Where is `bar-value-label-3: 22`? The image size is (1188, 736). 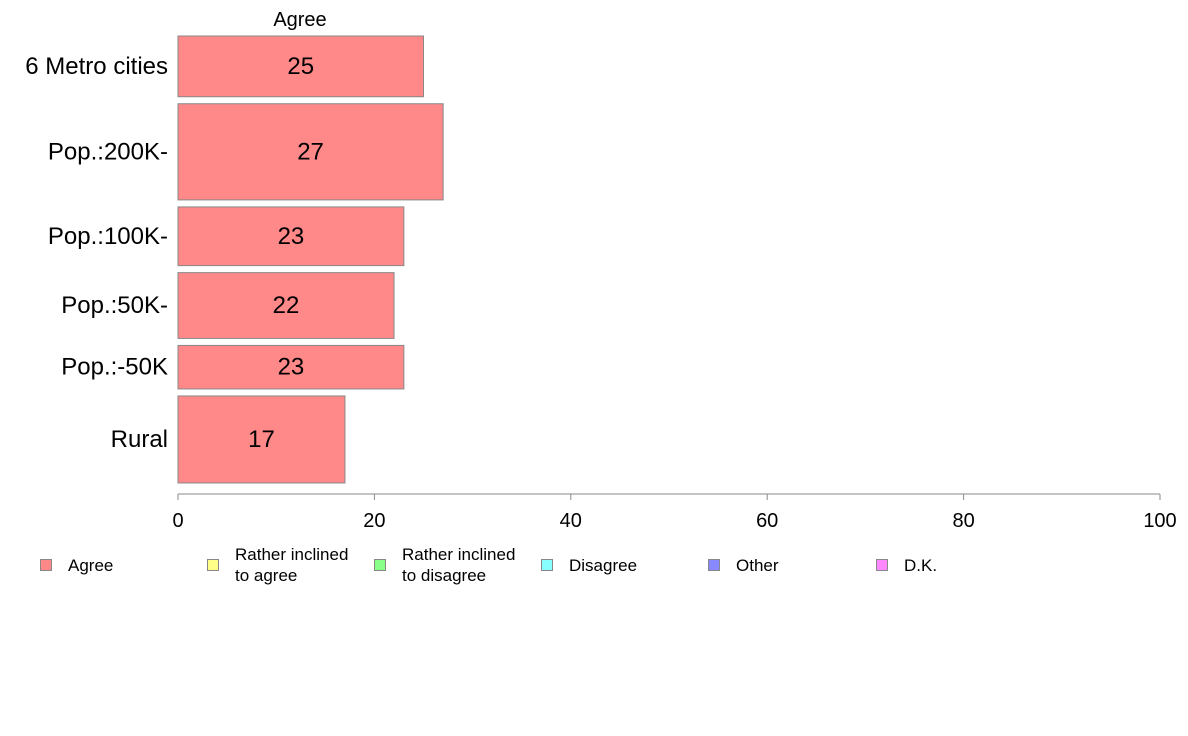
bar-value-label-3: 22 is located at coordinates (286, 305).